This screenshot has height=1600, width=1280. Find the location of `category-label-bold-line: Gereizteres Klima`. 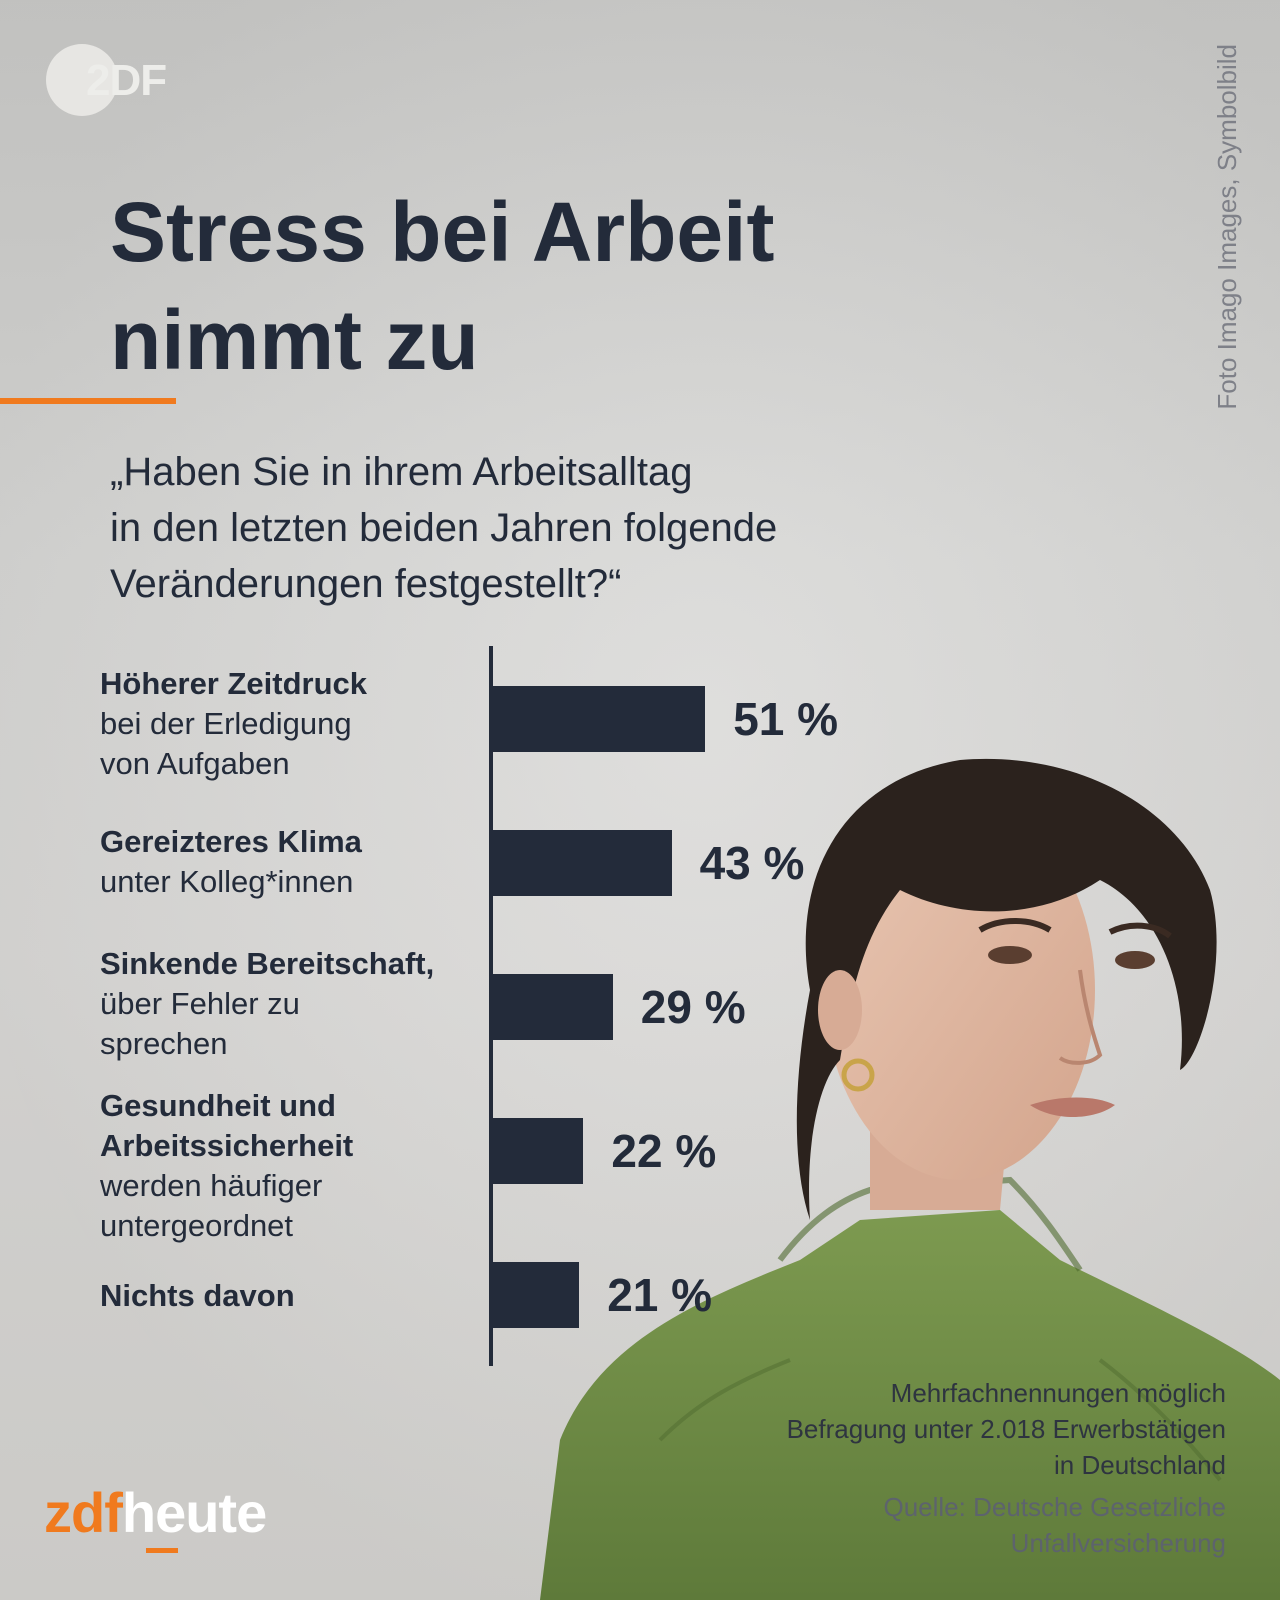

category-label-bold-line: Gereizteres Klima is located at coordinates (231, 841).